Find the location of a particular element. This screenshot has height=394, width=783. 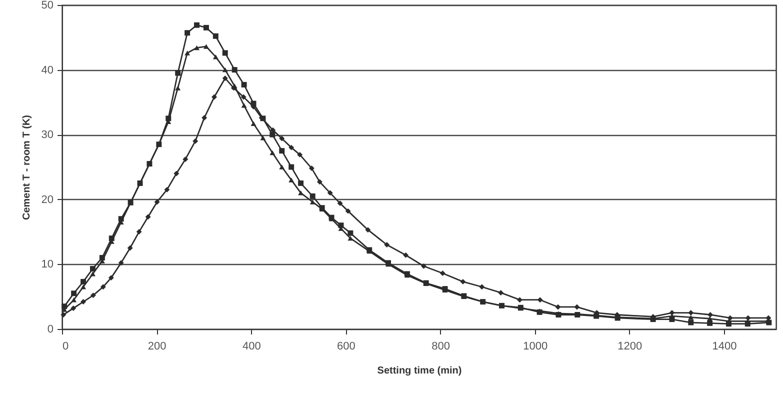

x-tick-label: 1000 is located at coordinates (535, 346).